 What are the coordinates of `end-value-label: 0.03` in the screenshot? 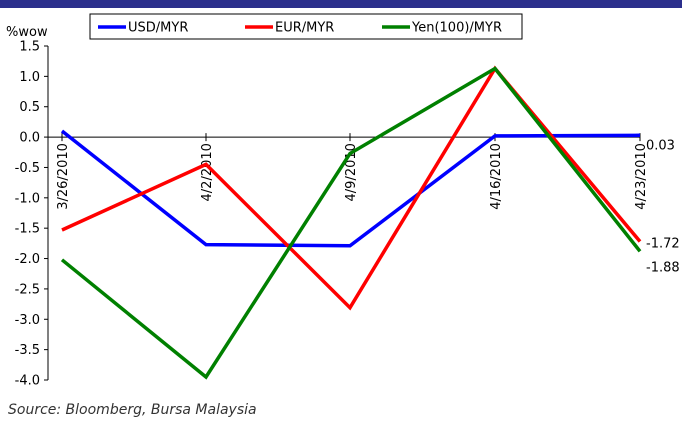 It's located at (660, 145).